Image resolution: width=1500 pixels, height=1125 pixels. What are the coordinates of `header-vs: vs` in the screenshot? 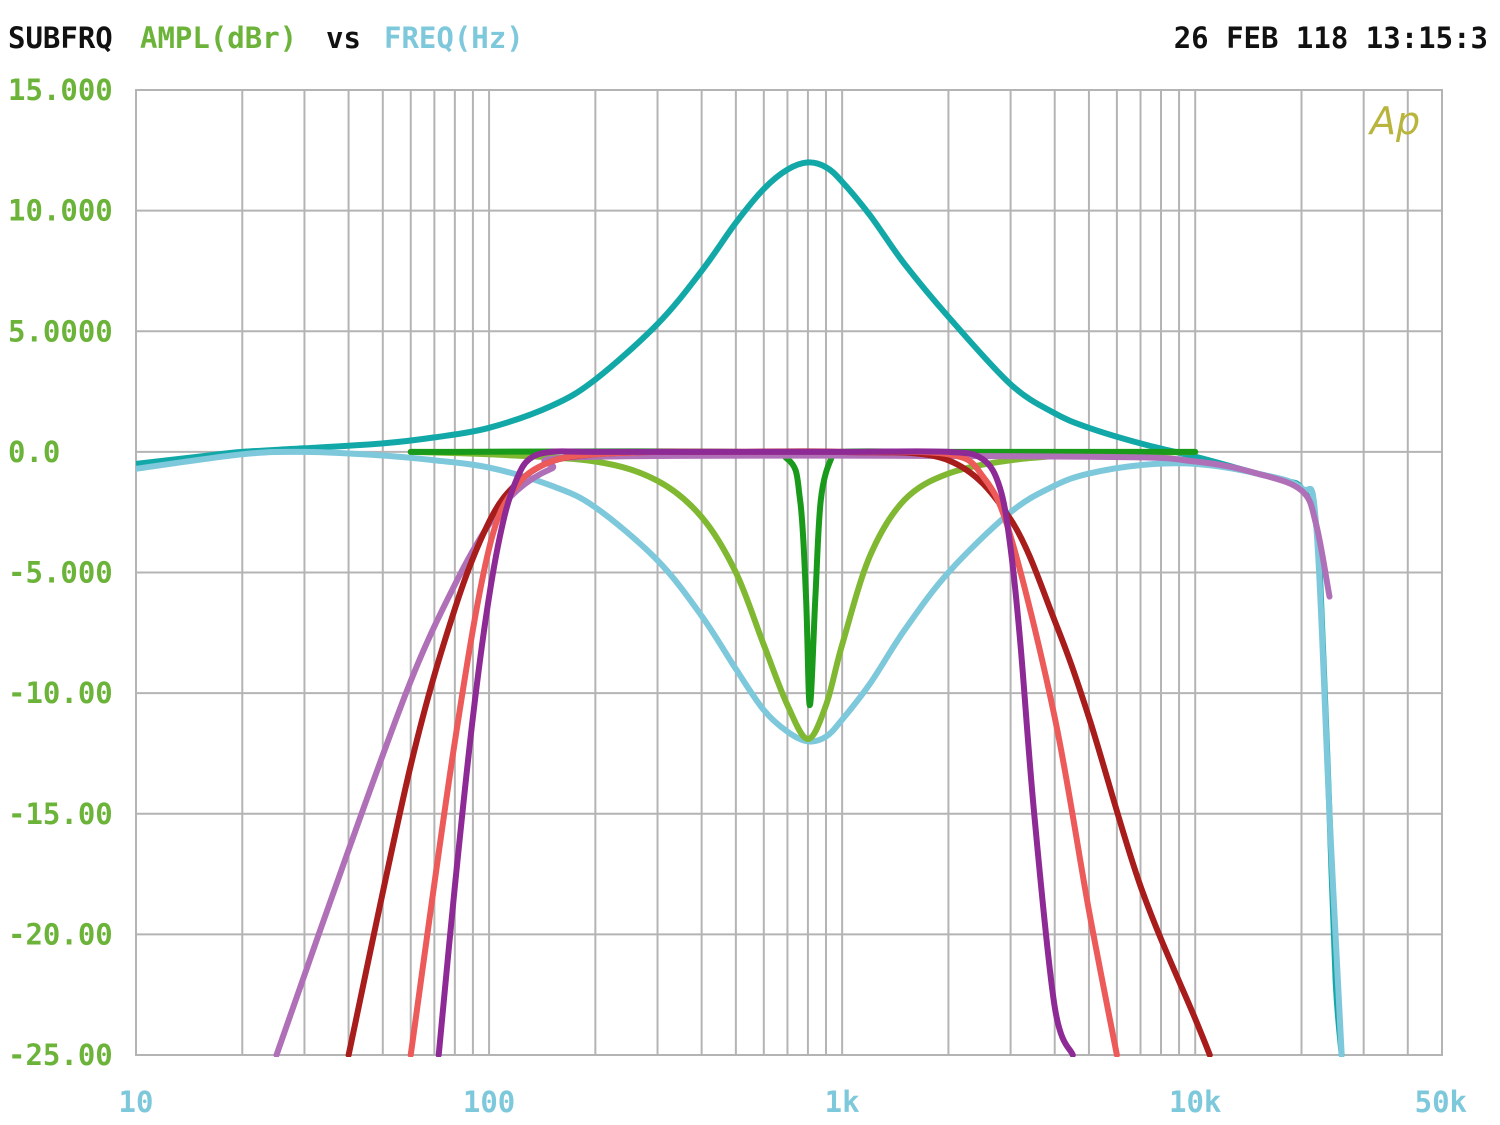 It's located at (343, 38).